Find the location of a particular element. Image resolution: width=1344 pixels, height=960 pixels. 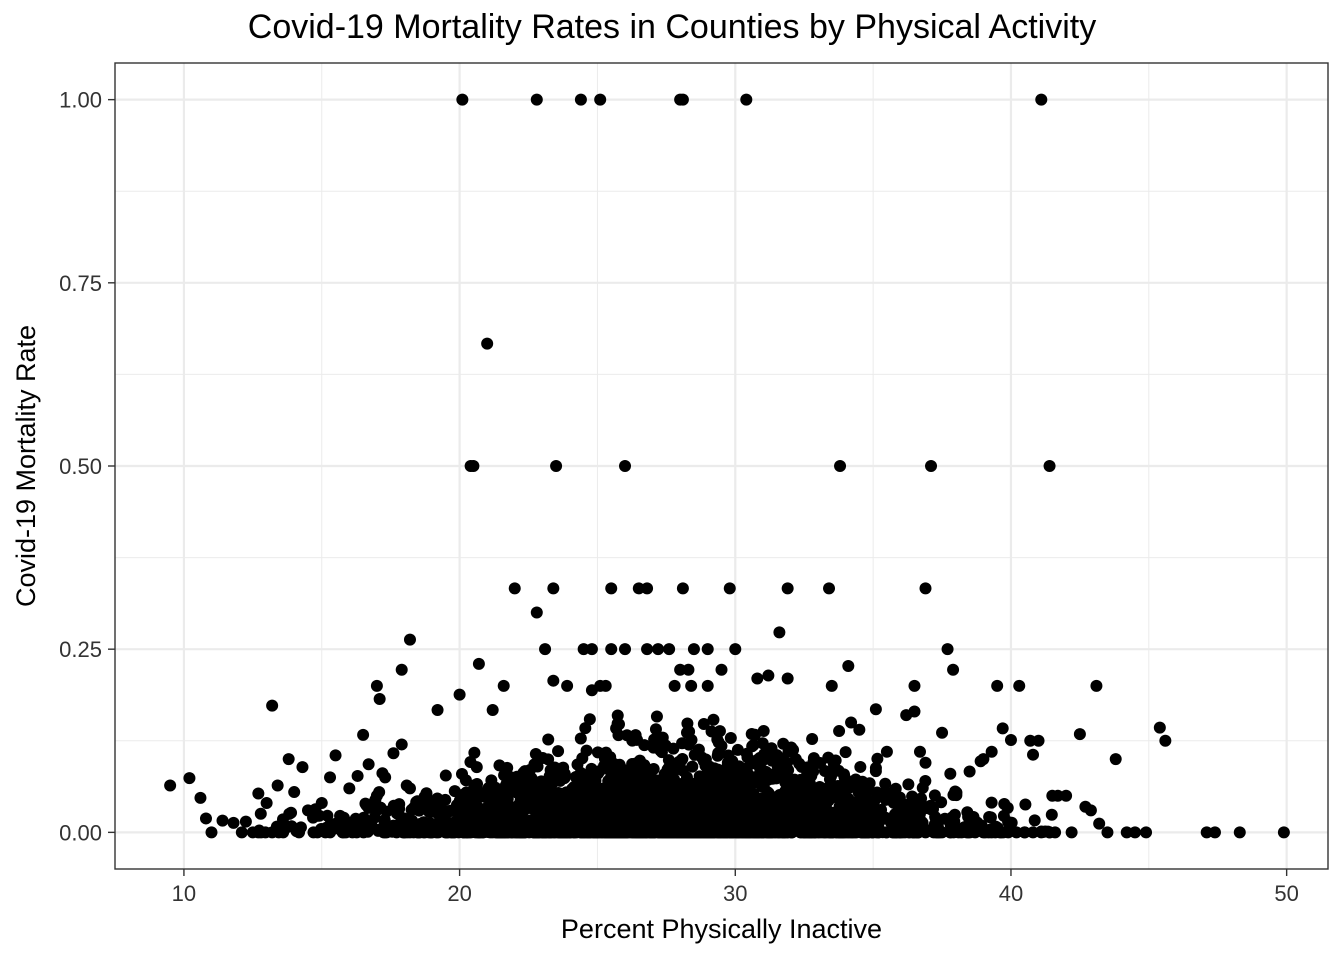

x-tick-label: 50 is located at coordinates (1286, 893).